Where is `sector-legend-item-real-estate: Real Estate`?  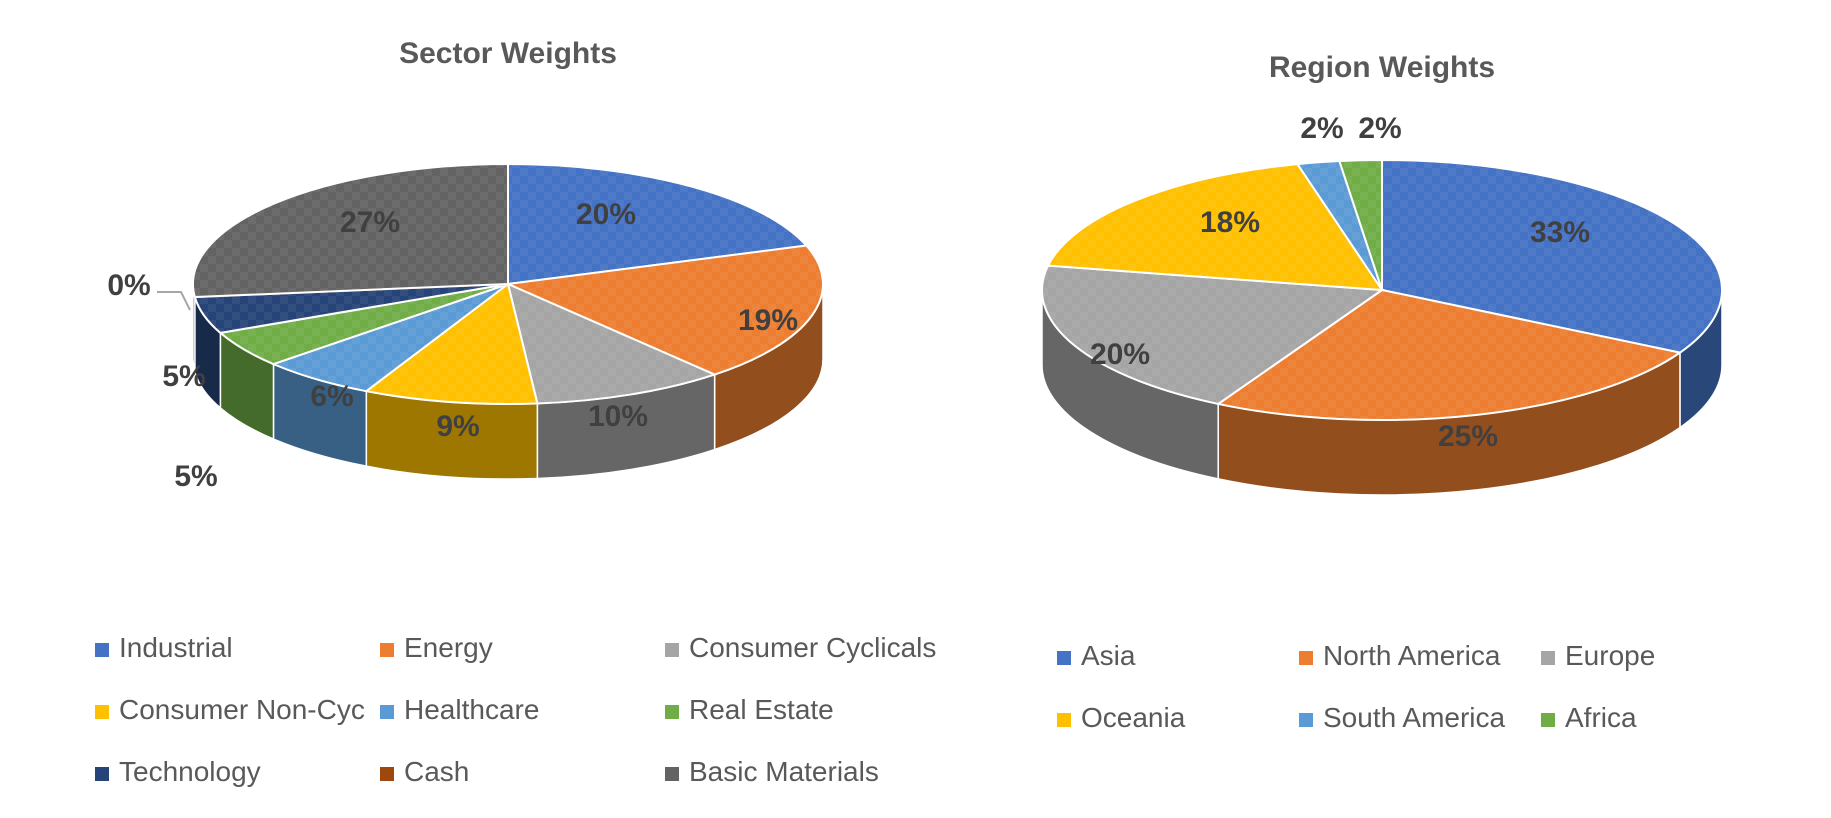
sector-legend-item-real-estate: Real Estate is located at coordinates (749, 709).